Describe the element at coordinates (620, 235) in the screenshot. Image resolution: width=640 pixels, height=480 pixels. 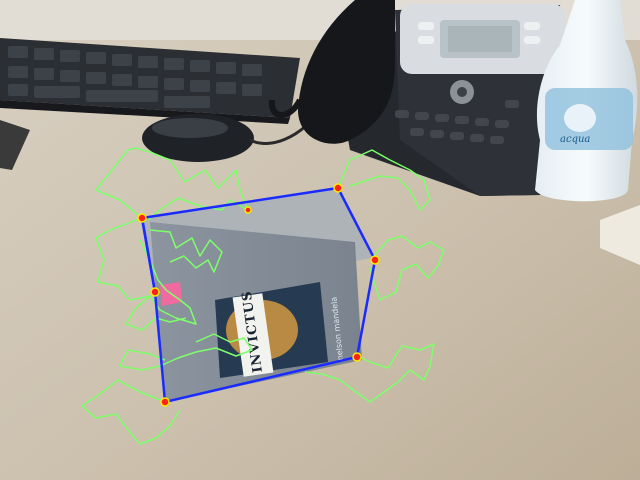
I see `paper-stack` at that location.